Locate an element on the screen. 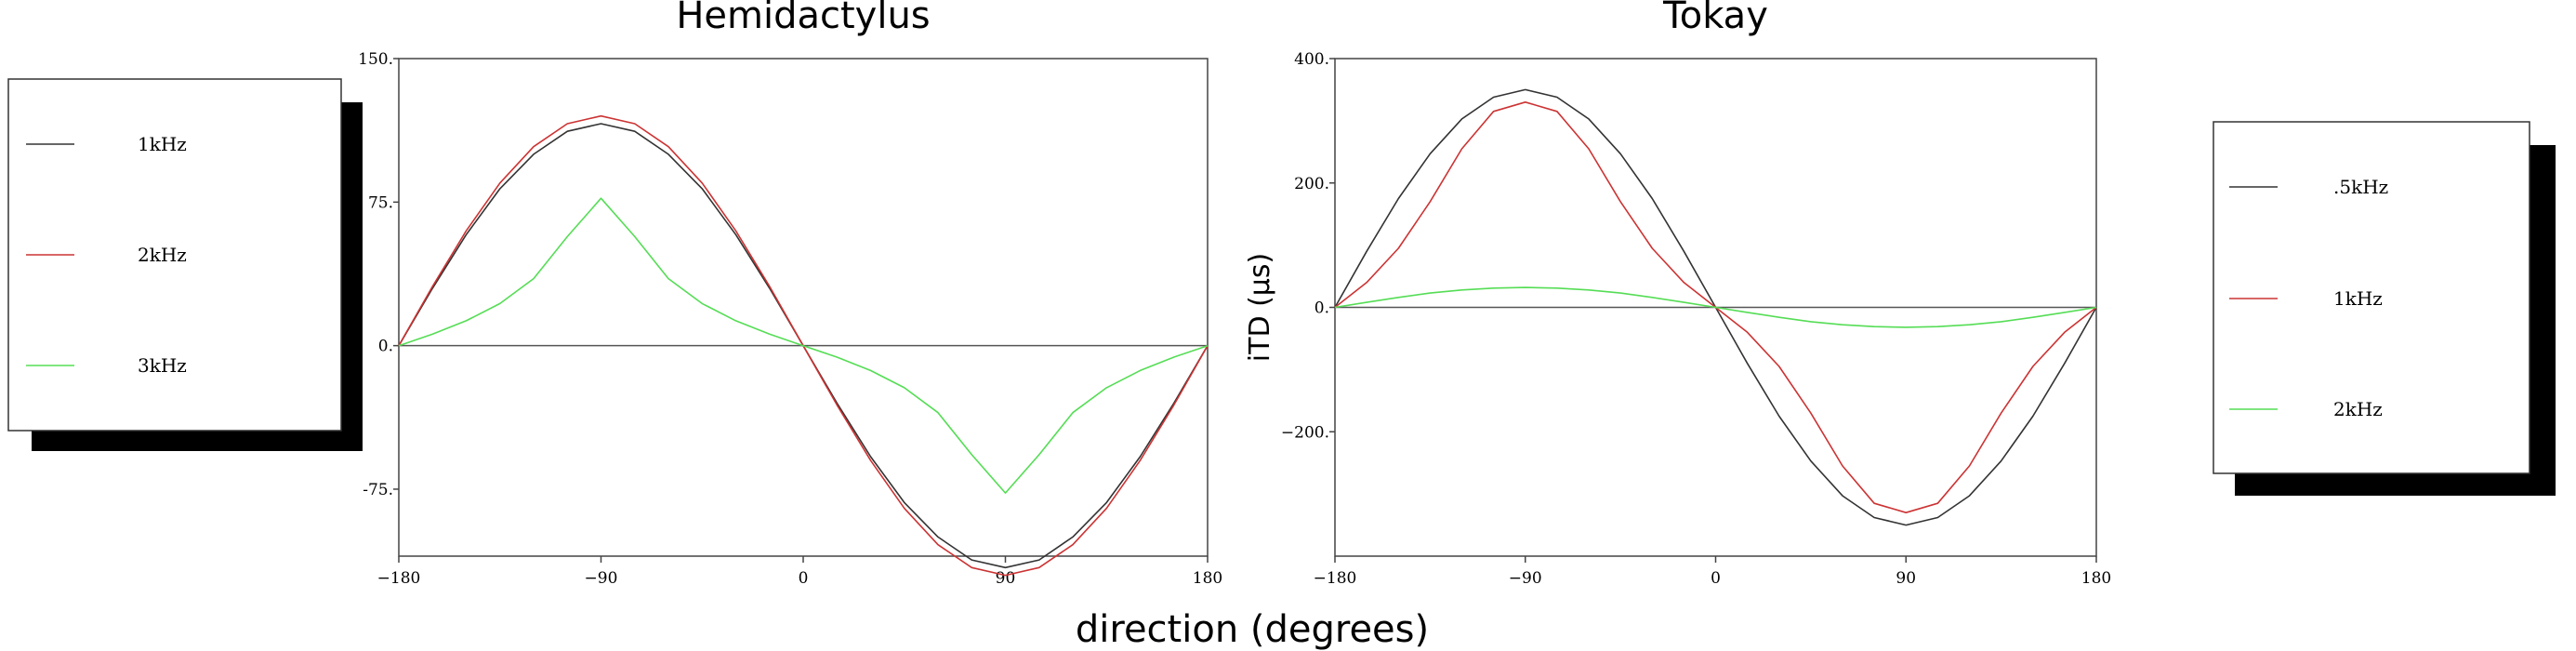  y-tick-label: -75. is located at coordinates (378, 490).